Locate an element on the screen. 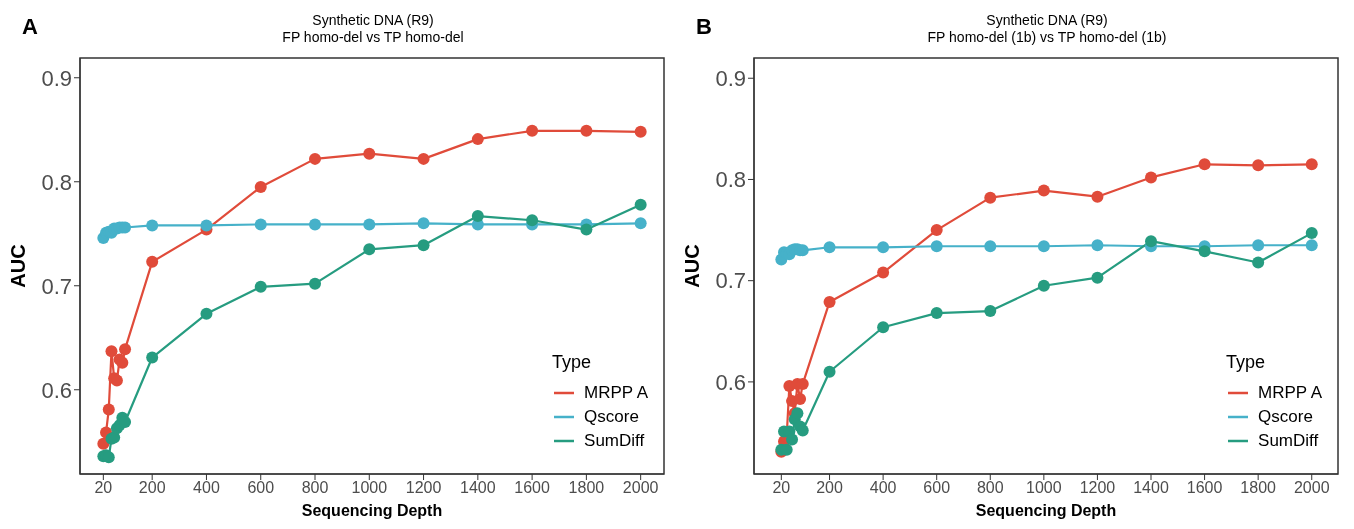 This screenshot has height=529, width=1354. text: A is located at coordinates (30, 27).